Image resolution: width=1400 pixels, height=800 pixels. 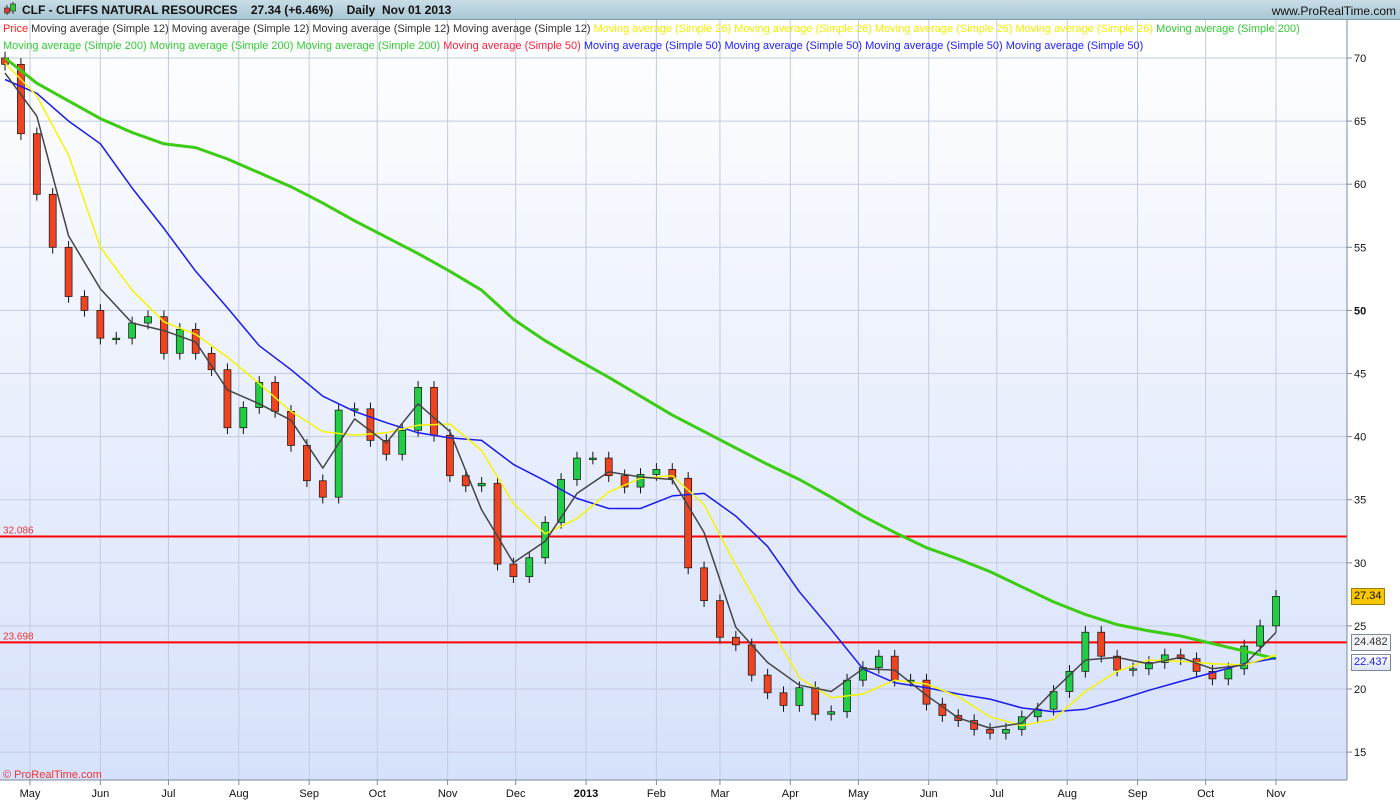 What do you see at coordinates (10, 8) in the screenshot?
I see `candlestick-logo-icon` at bounding box center [10, 8].